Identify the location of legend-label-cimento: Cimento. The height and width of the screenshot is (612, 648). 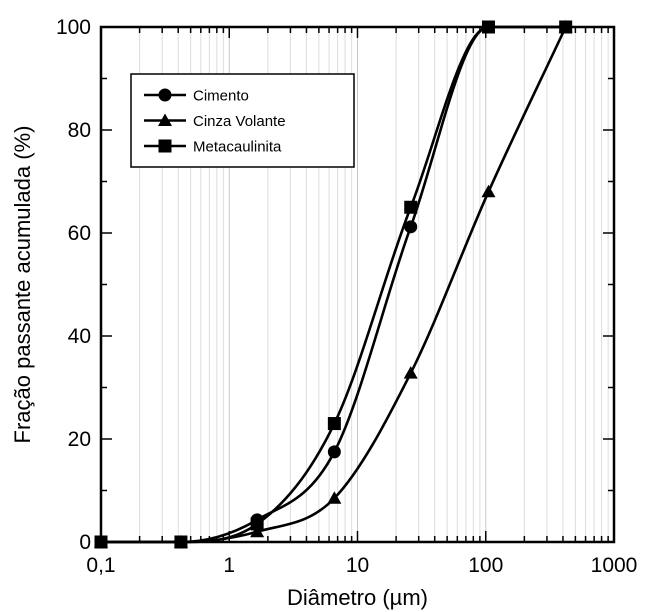
(221, 96).